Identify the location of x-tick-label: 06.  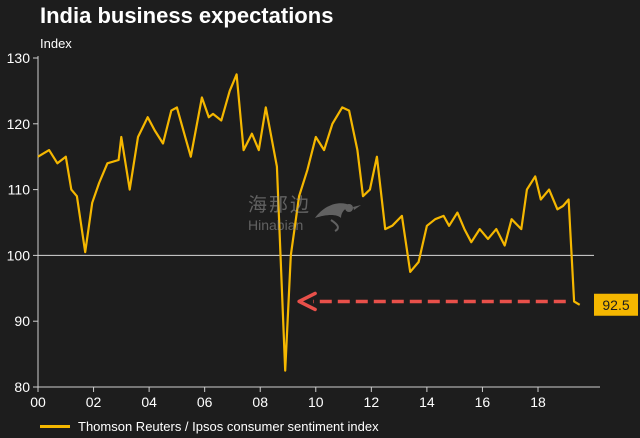
(205, 402).